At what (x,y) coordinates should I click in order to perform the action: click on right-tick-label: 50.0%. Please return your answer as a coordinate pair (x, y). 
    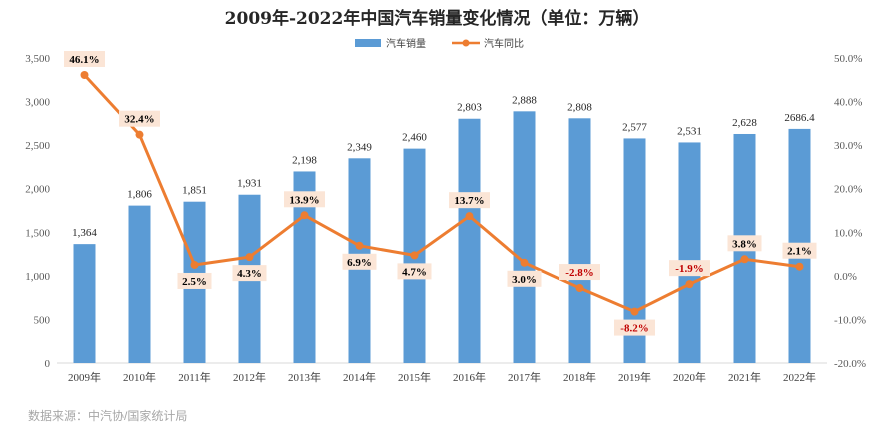
    Looking at the image, I should click on (848, 59).